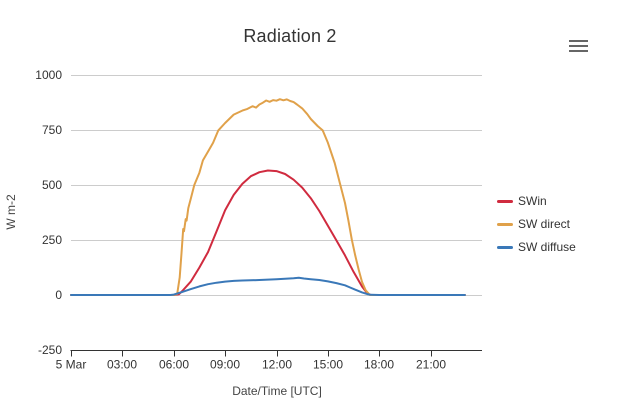 Image resolution: width=619 pixels, height=414 pixels. I want to click on x-tick-label: 18:00, so click(379, 365).